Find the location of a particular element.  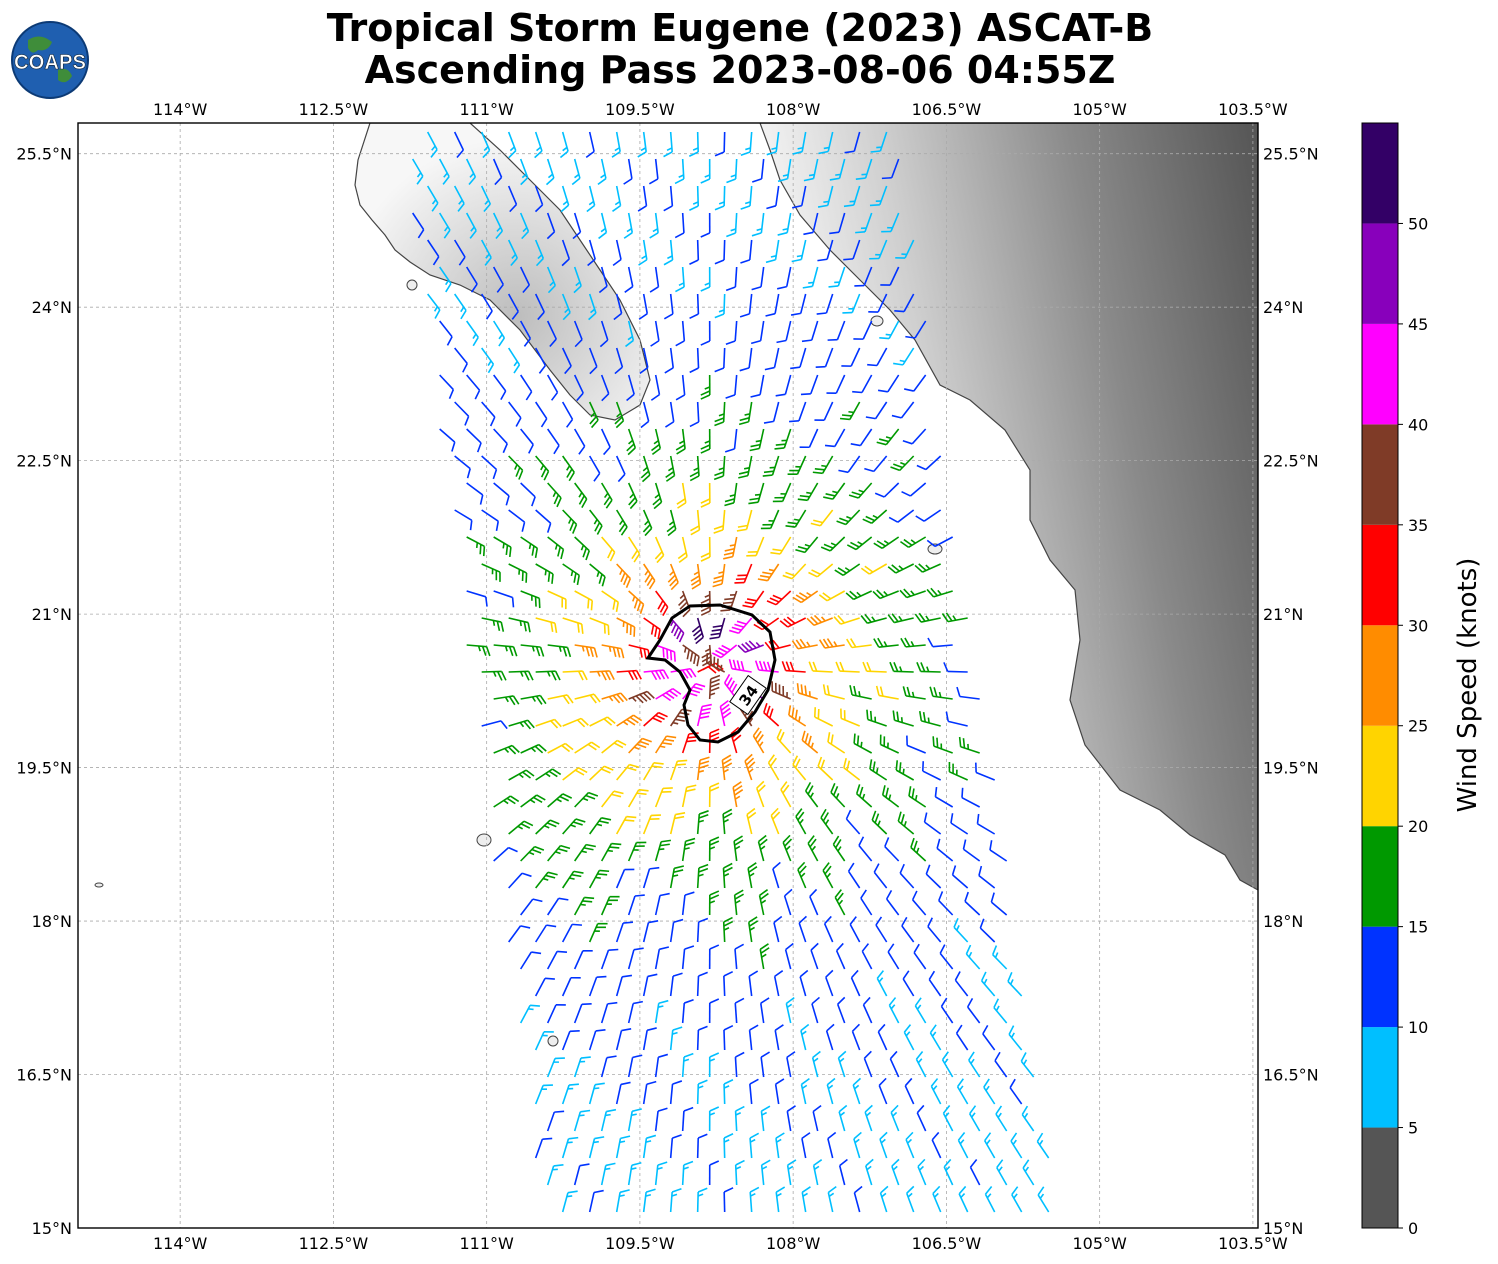

lon-tick-label-top: 103.5°W is located at coordinates (1253, 109).